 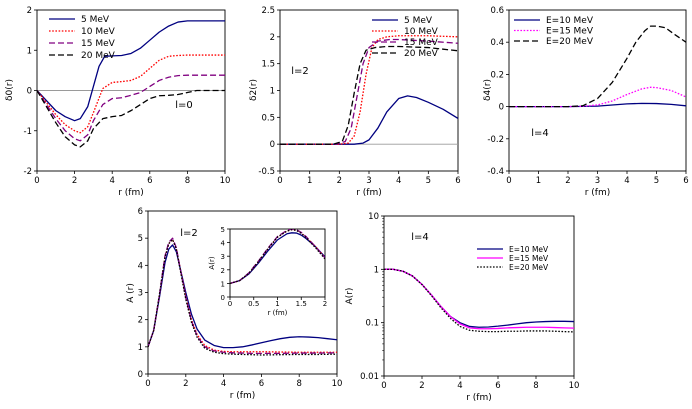 What do you see at coordinates (529, 267) in the screenshot?
I see `chart-5-legend-label-3: E=20 MeV` at bounding box center [529, 267].